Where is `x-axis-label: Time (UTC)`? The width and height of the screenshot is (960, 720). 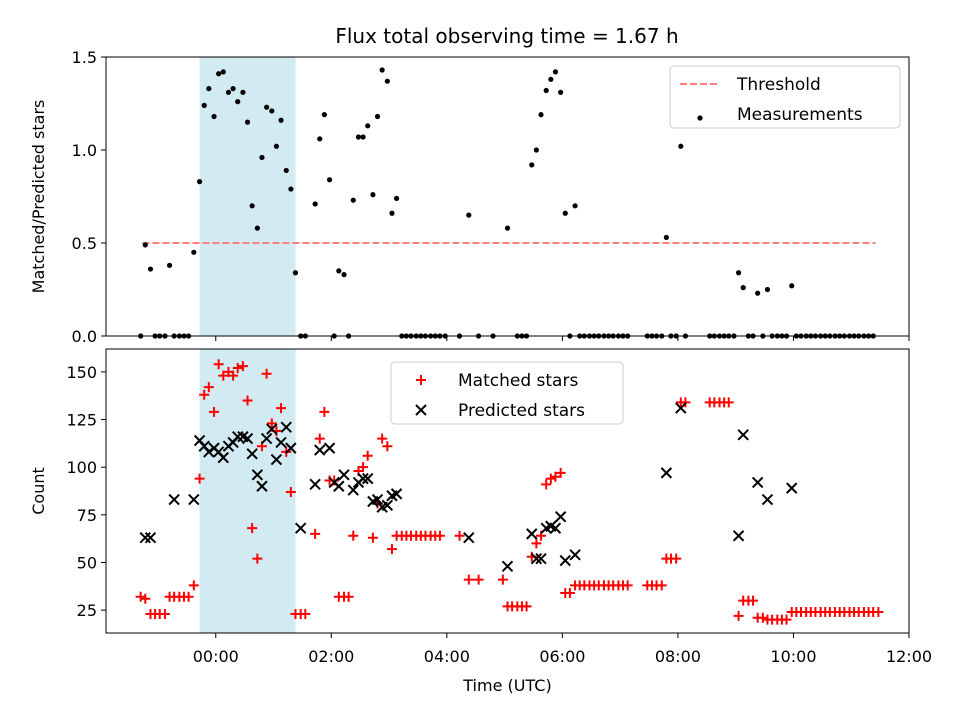 x-axis-label: Time (UTC) is located at coordinates (506, 685).